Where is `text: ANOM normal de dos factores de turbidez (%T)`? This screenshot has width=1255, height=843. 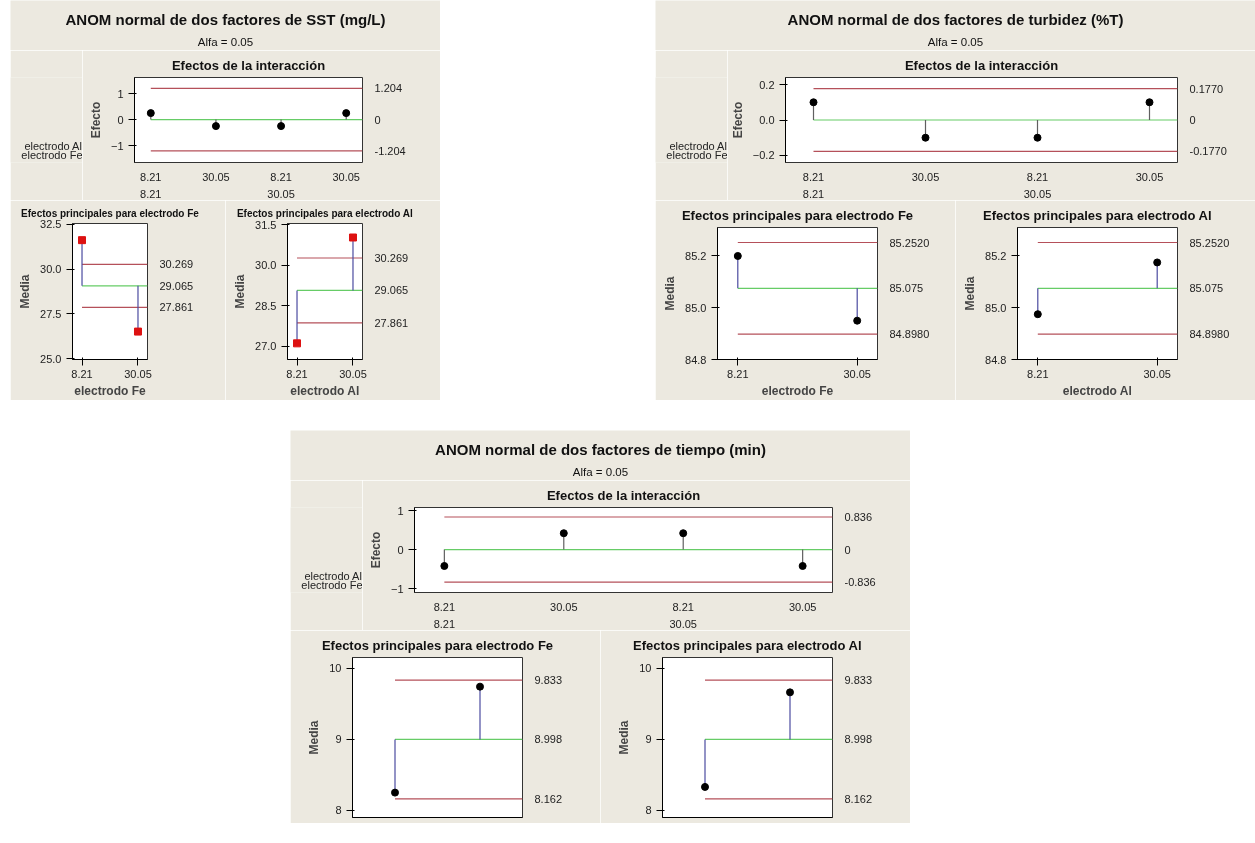 text: ANOM normal de dos factores de turbidez (%T) is located at coordinates (955, 19).